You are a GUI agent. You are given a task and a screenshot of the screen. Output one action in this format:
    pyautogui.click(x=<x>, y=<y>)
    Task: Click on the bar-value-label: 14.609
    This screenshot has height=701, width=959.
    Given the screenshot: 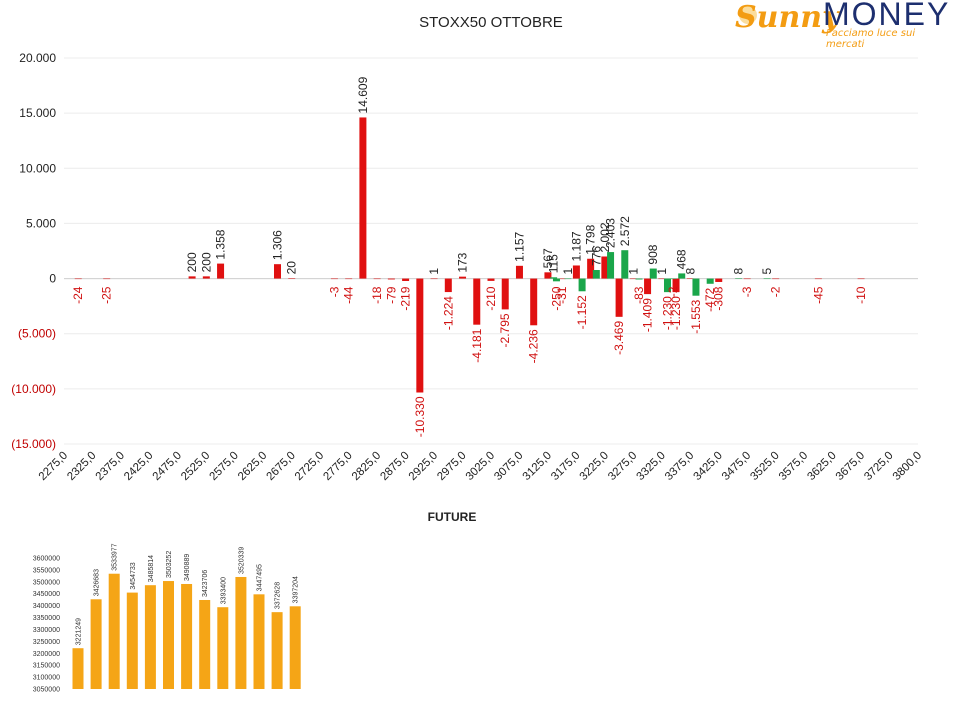 What is the action you would take?
    pyautogui.click(x=363, y=94)
    